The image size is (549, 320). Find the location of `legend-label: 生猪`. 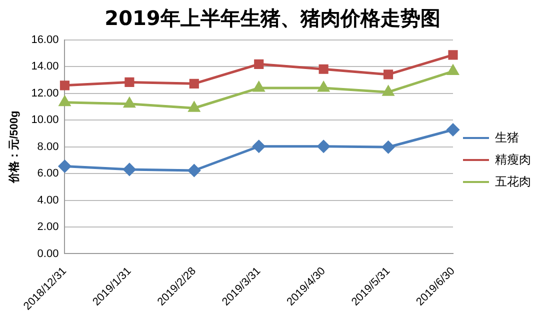

legend-label: 生猪 is located at coordinates (507, 137).